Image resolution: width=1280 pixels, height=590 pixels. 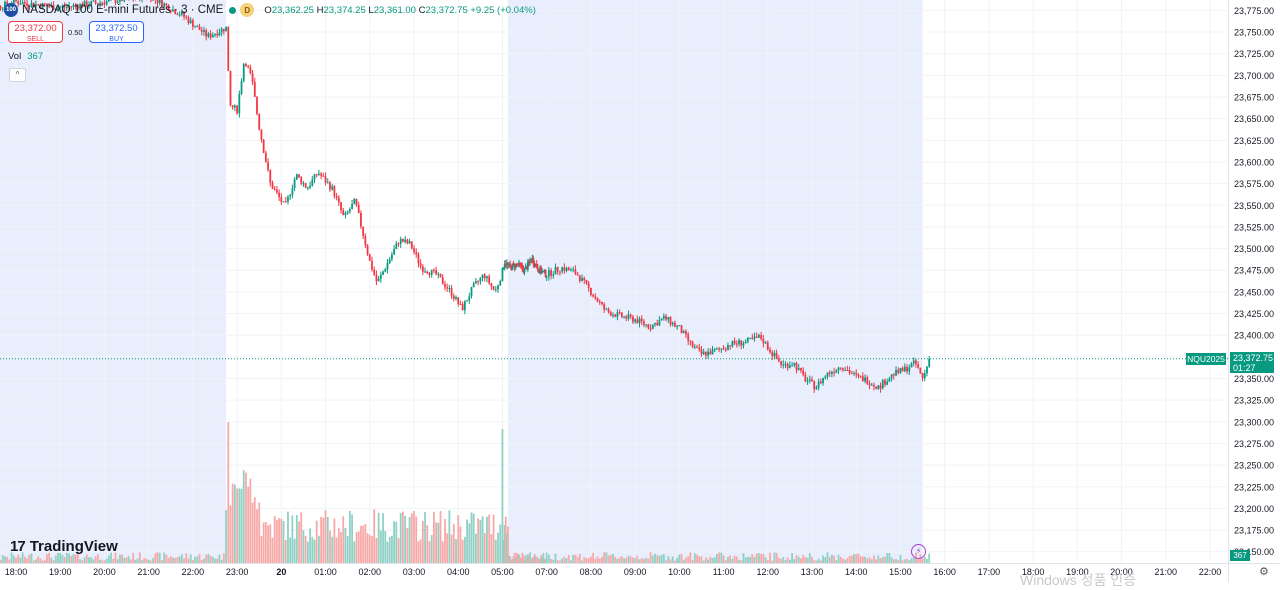 What do you see at coordinates (1254, 227) in the screenshot?
I see `y-tick-label: 23,525.00` at bounding box center [1254, 227].